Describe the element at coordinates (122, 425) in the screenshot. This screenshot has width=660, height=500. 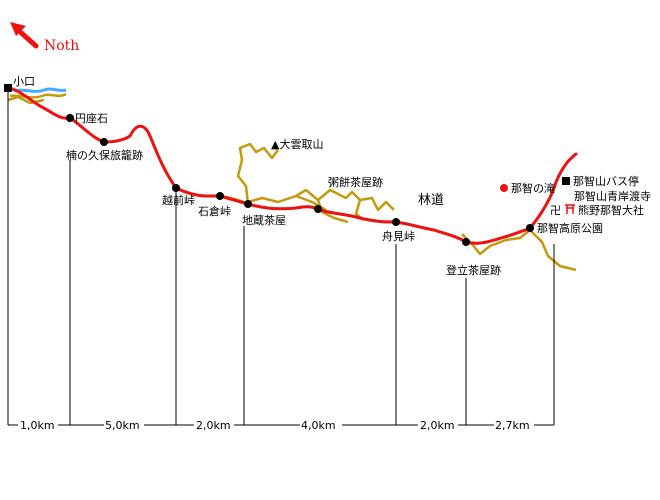
I see `distance-label-2: 5,0km` at that location.